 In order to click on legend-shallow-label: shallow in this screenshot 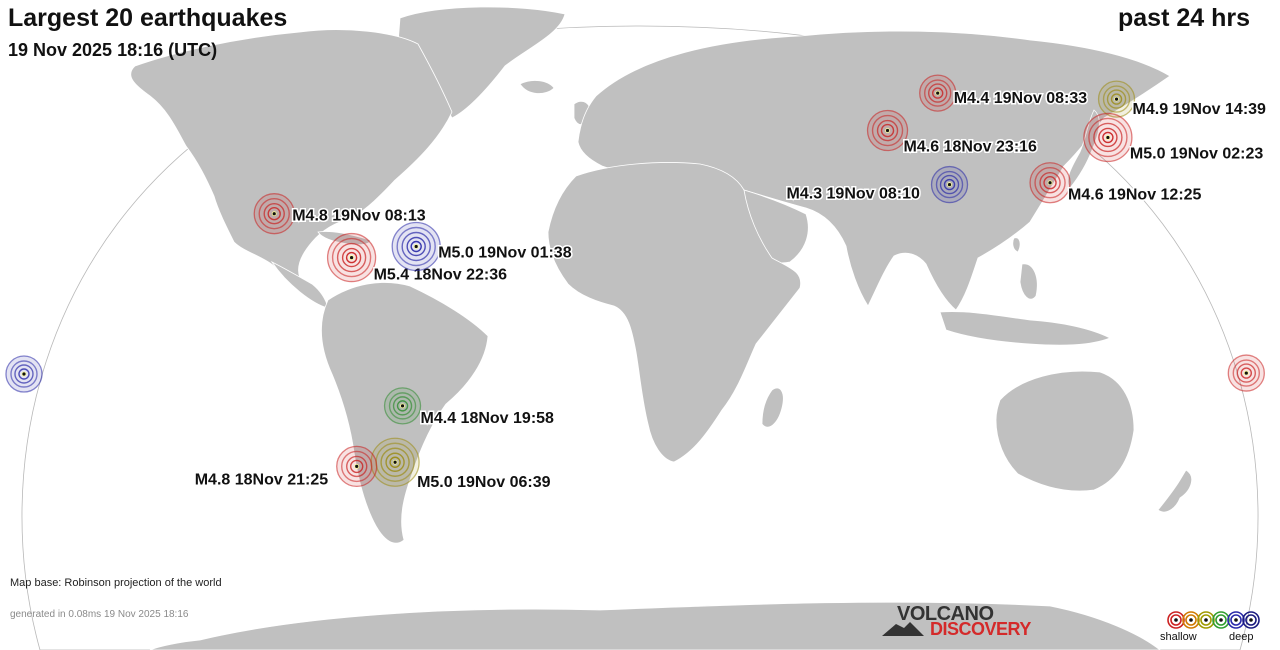, I will do `click(1178, 637)`.